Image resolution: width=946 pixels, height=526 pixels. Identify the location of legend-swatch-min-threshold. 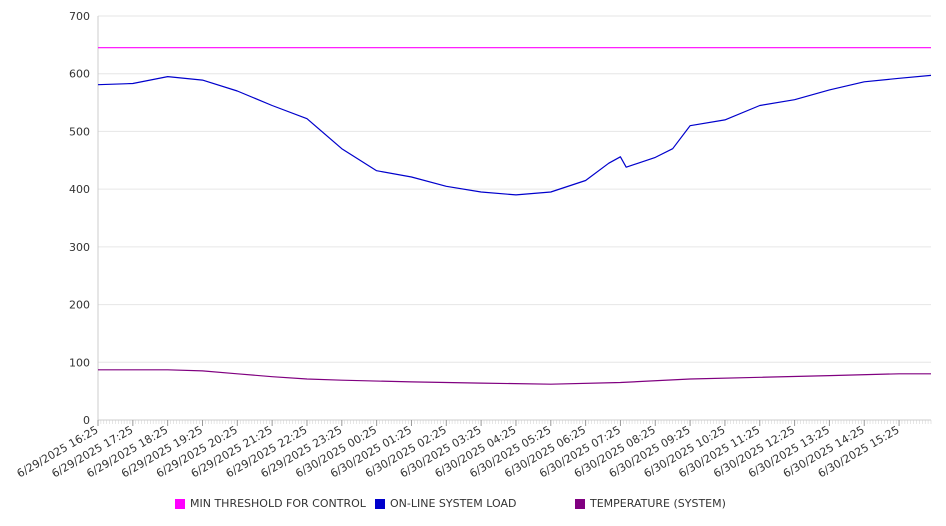
(180, 503).